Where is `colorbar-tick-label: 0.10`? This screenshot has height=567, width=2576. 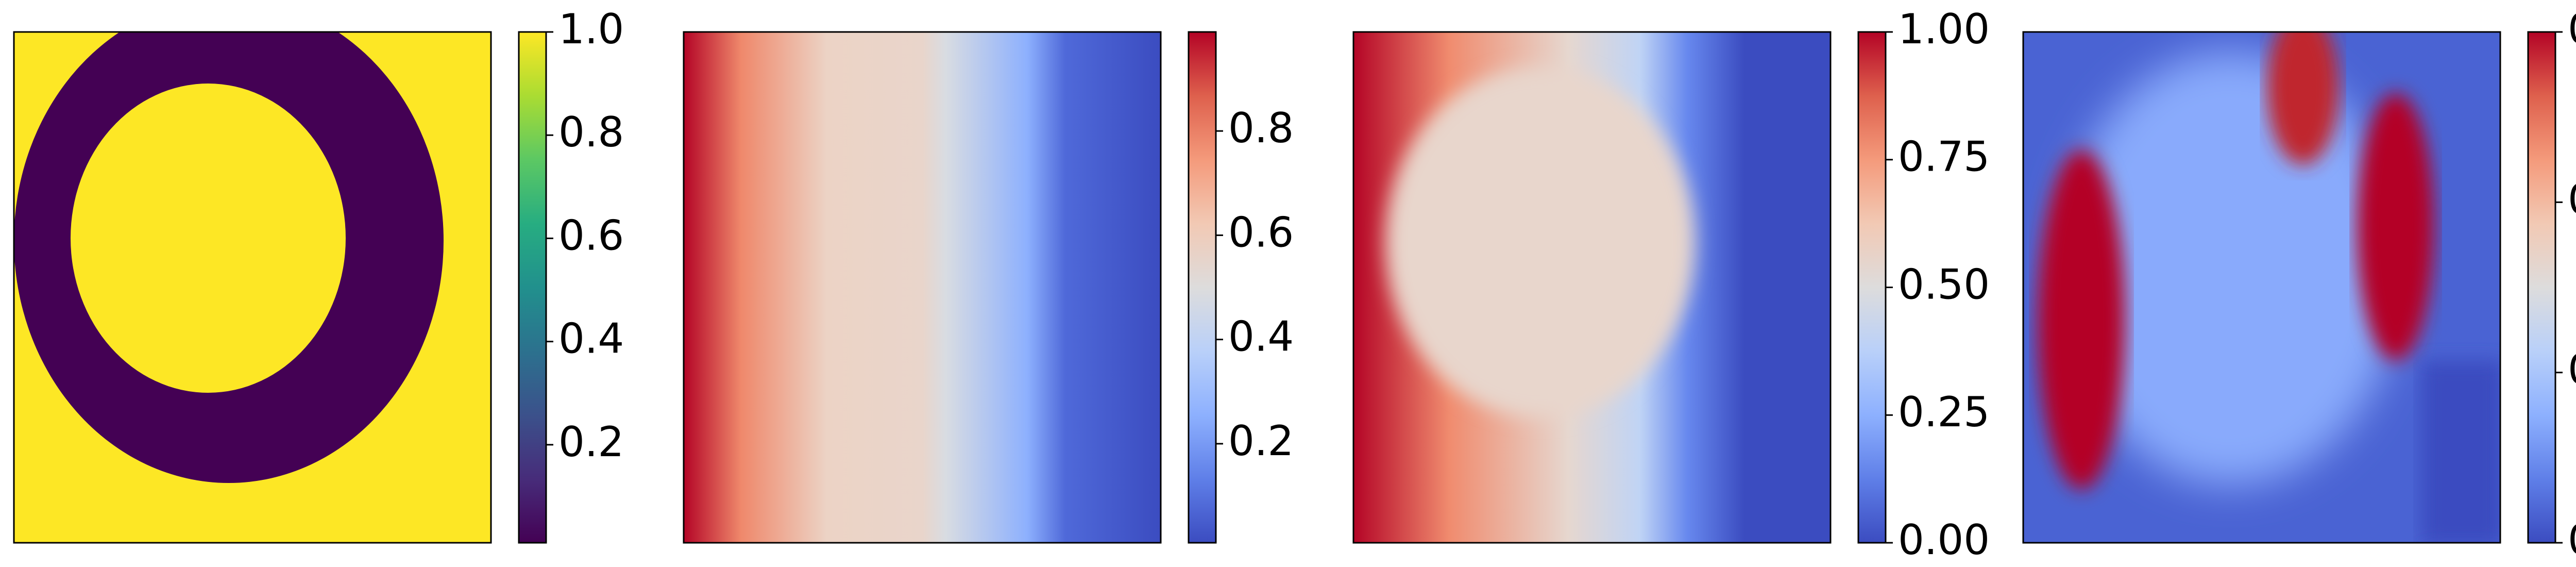 colorbar-tick-label: 0.10 is located at coordinates (2572, 199).